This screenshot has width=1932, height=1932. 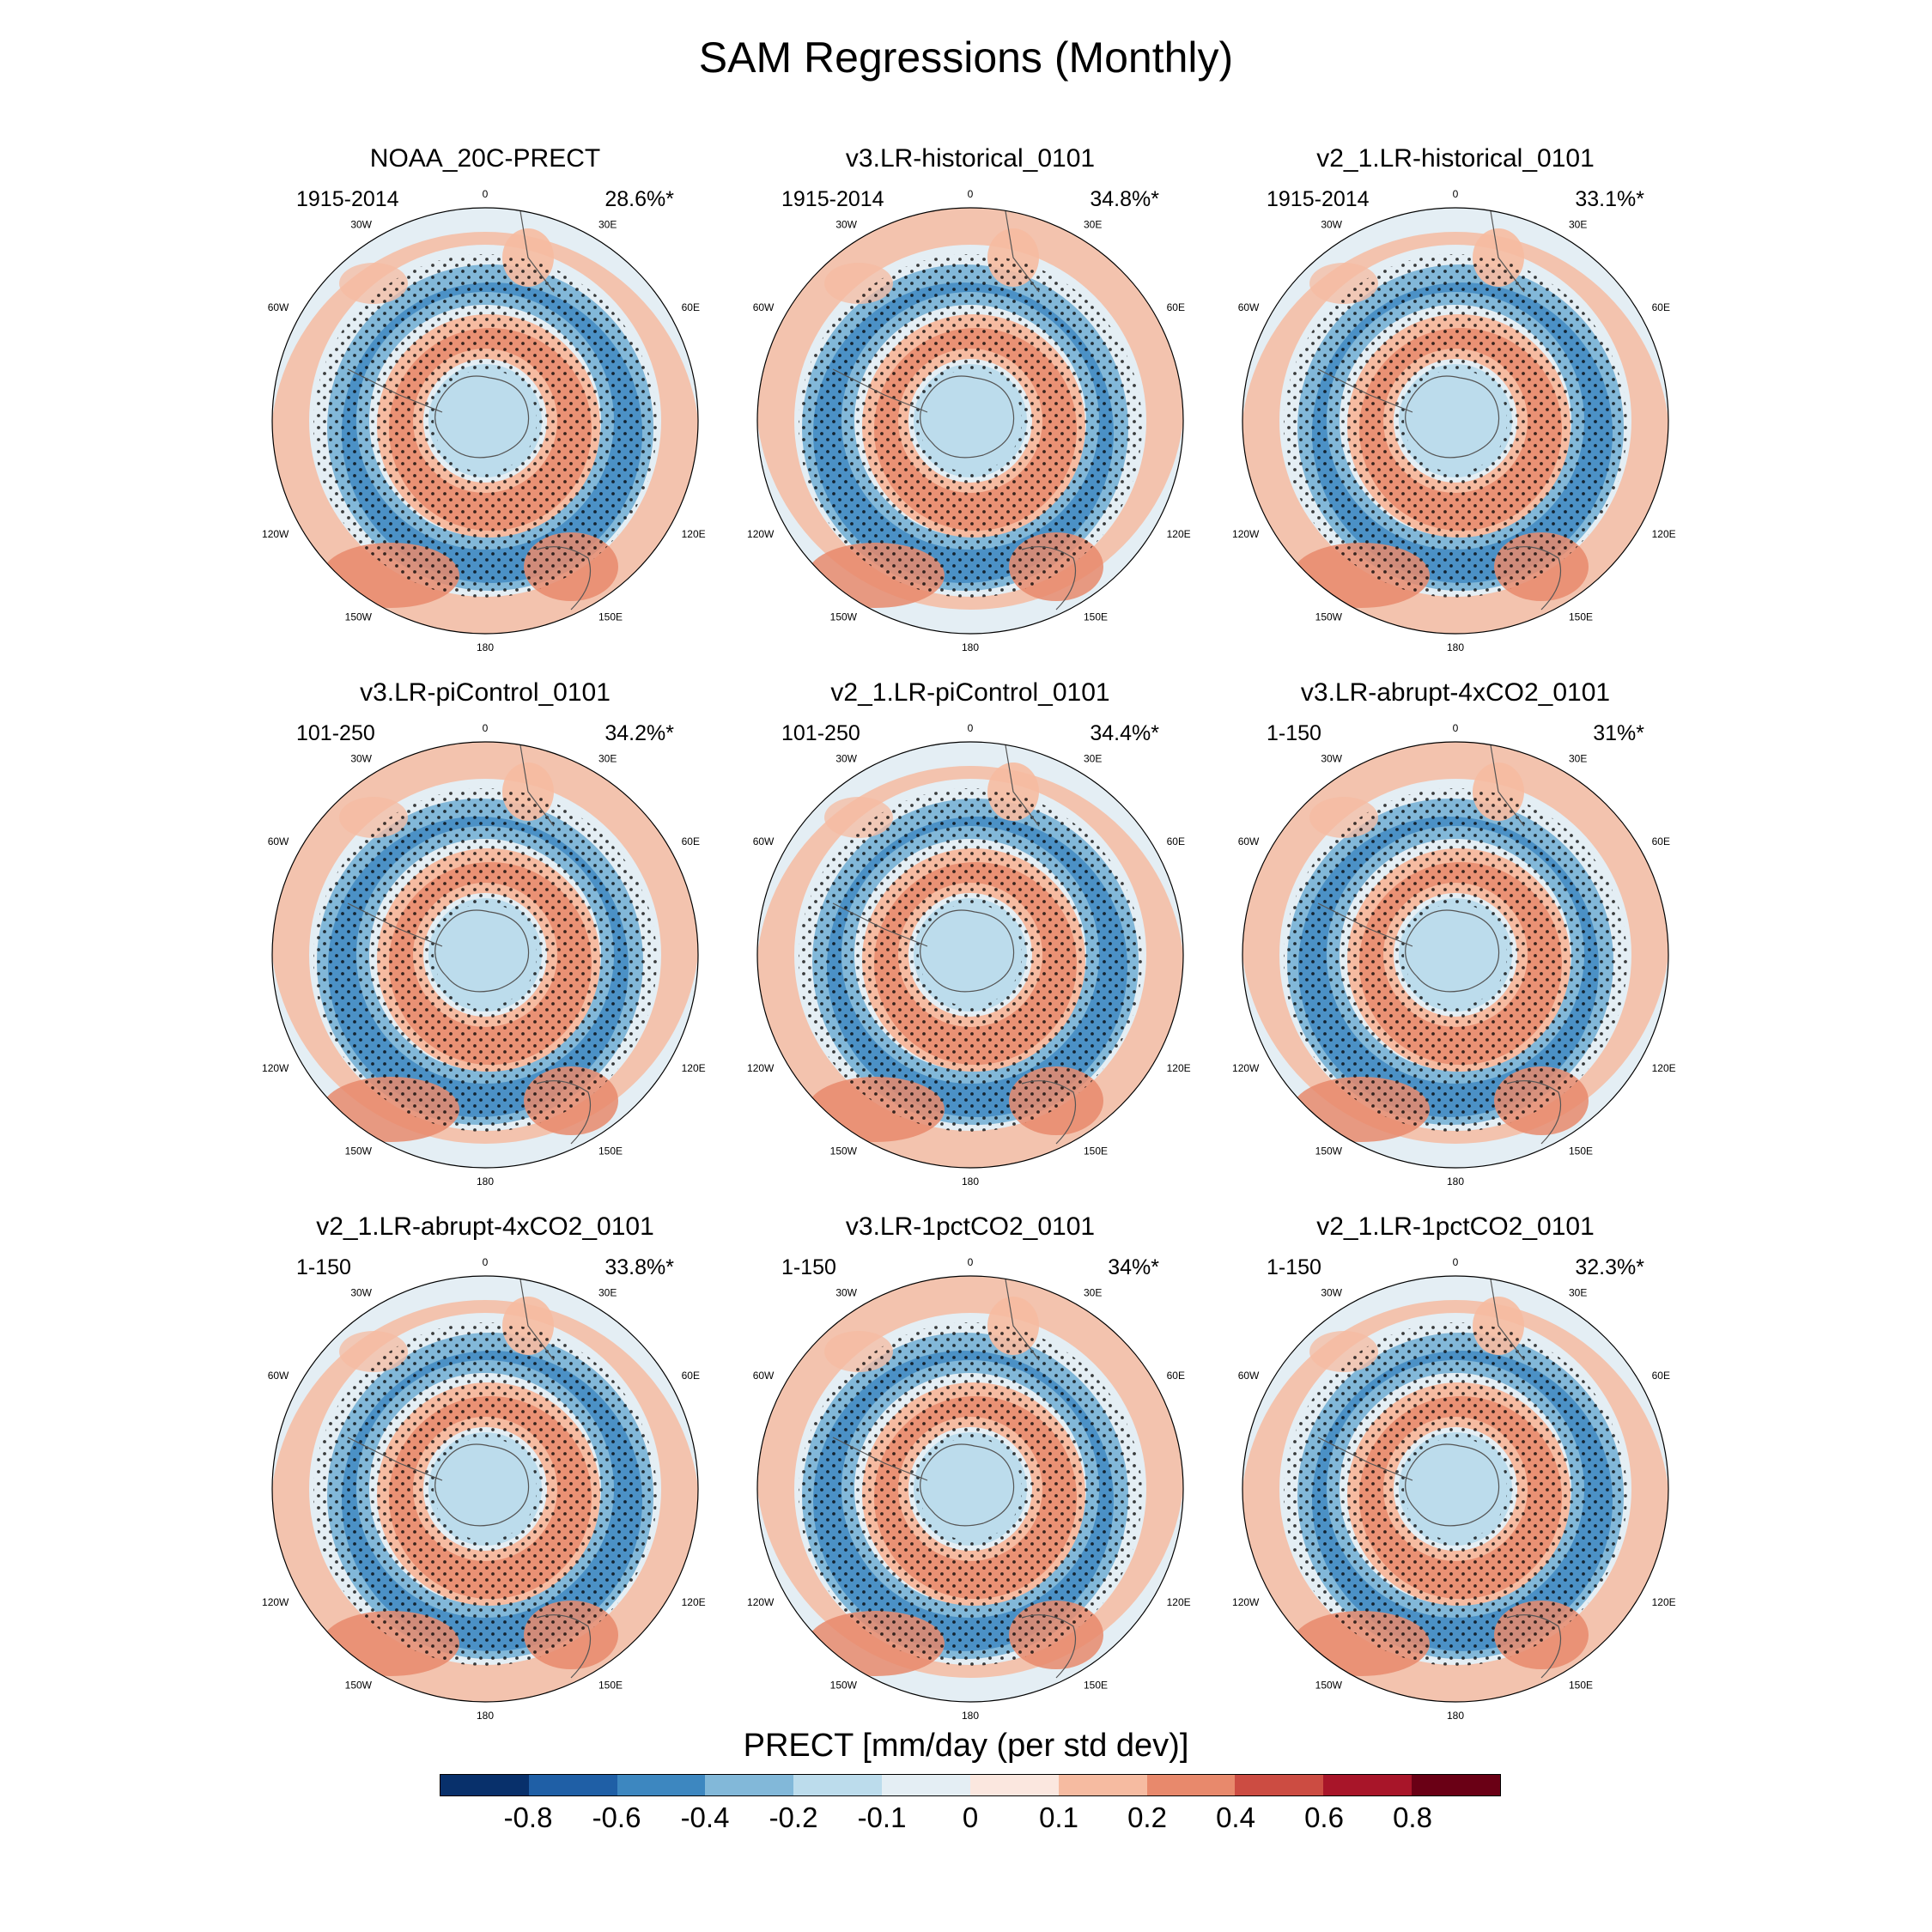 I want to click on colorbar-tick-label: 0.2, so click(x=1147, y=1817).